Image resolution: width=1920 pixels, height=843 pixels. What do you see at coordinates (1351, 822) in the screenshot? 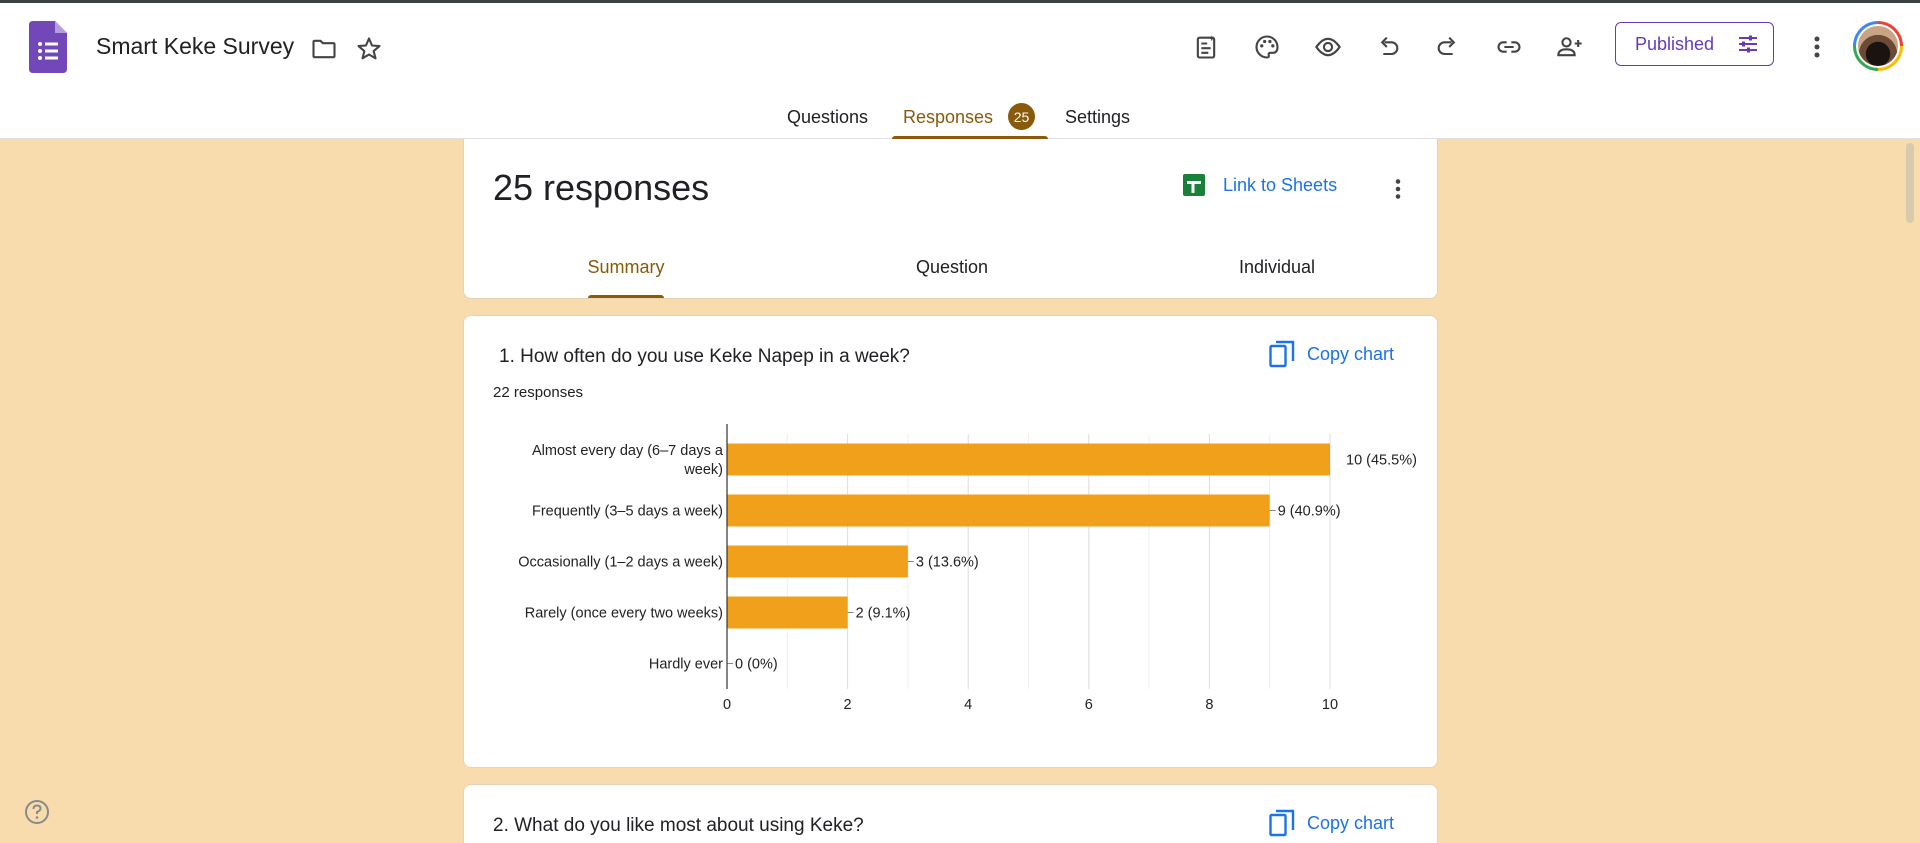
I see `copy-chart-label-2: Copy chart` at bounding box center [1351, 822].